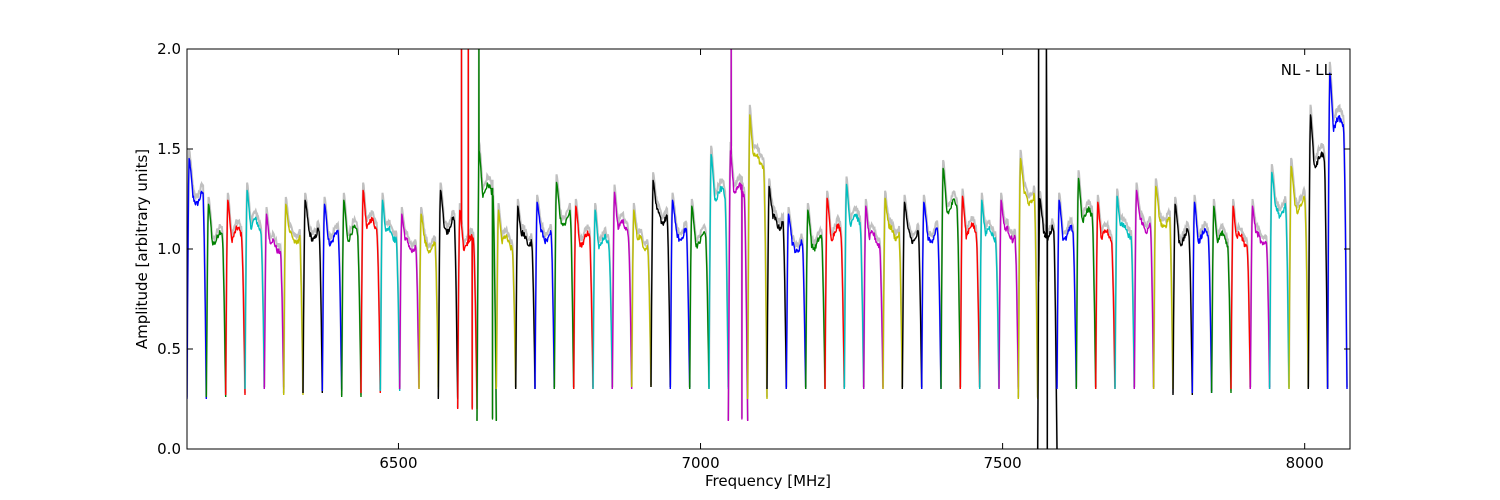 The height and width of the screenshot is (500, 1500). What do you see at coordinates (169, 149) in the screenshot?
I see `y-tick-label-3: 1.5` at bounding box center [169, 149].